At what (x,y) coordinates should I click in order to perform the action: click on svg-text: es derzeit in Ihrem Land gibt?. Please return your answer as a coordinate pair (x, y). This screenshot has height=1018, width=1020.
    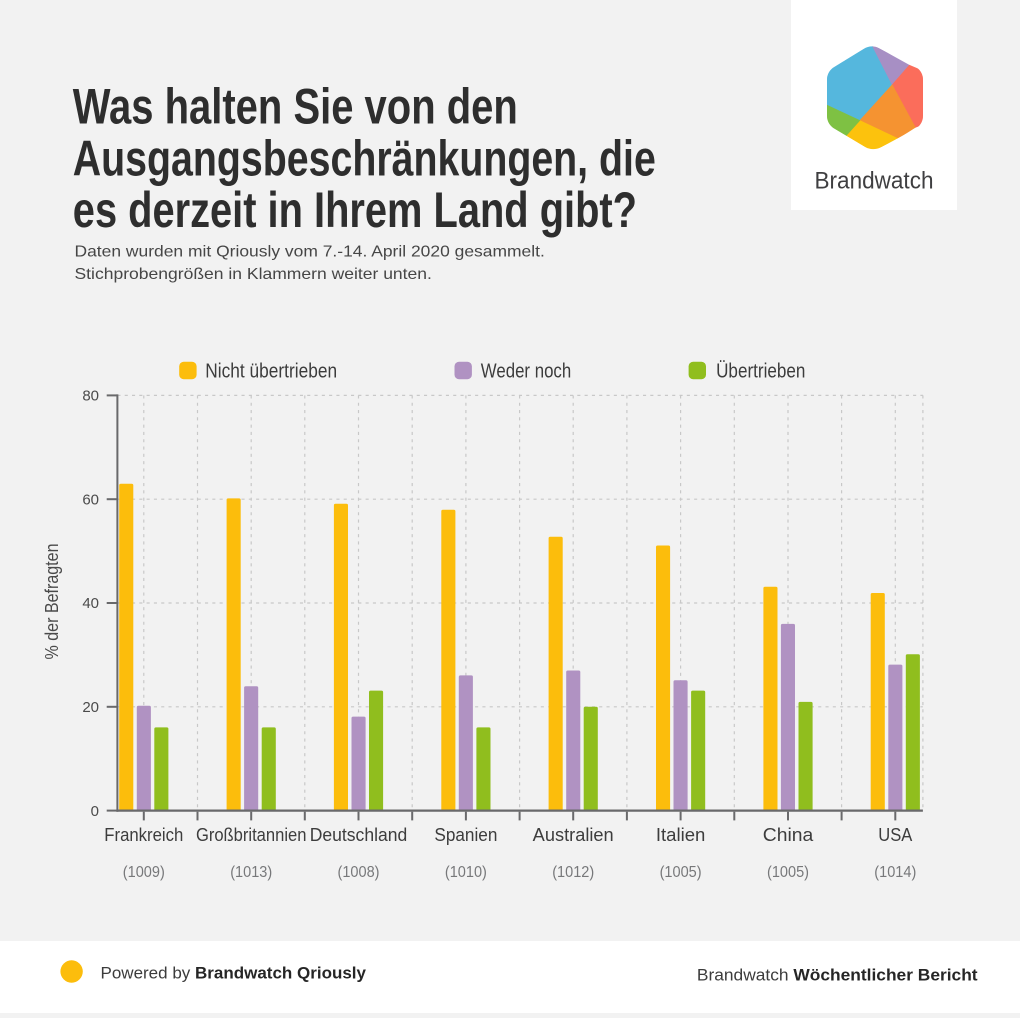
    Looking at the image, I should click on (355, 210).